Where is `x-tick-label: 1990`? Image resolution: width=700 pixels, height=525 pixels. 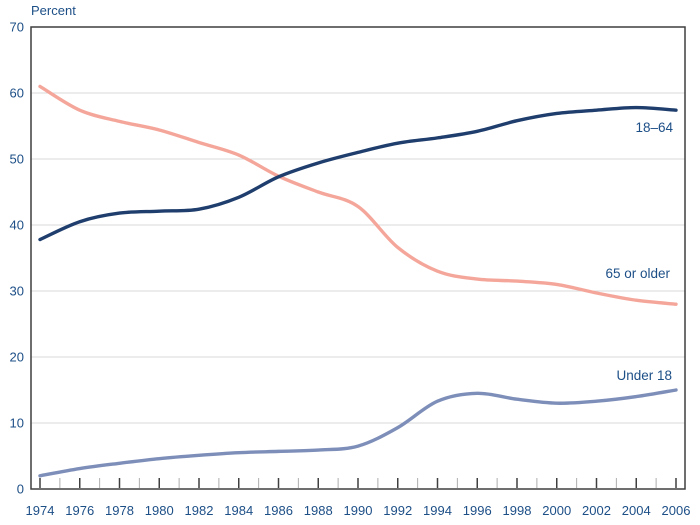
x-tick-label: 1990 is located at coordinates (358, 510).